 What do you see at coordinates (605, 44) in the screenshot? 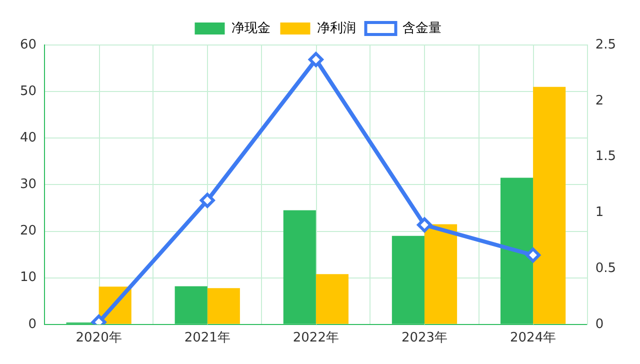
I see `y2-tick-label: 2.5` at bounding box center [605, 44].